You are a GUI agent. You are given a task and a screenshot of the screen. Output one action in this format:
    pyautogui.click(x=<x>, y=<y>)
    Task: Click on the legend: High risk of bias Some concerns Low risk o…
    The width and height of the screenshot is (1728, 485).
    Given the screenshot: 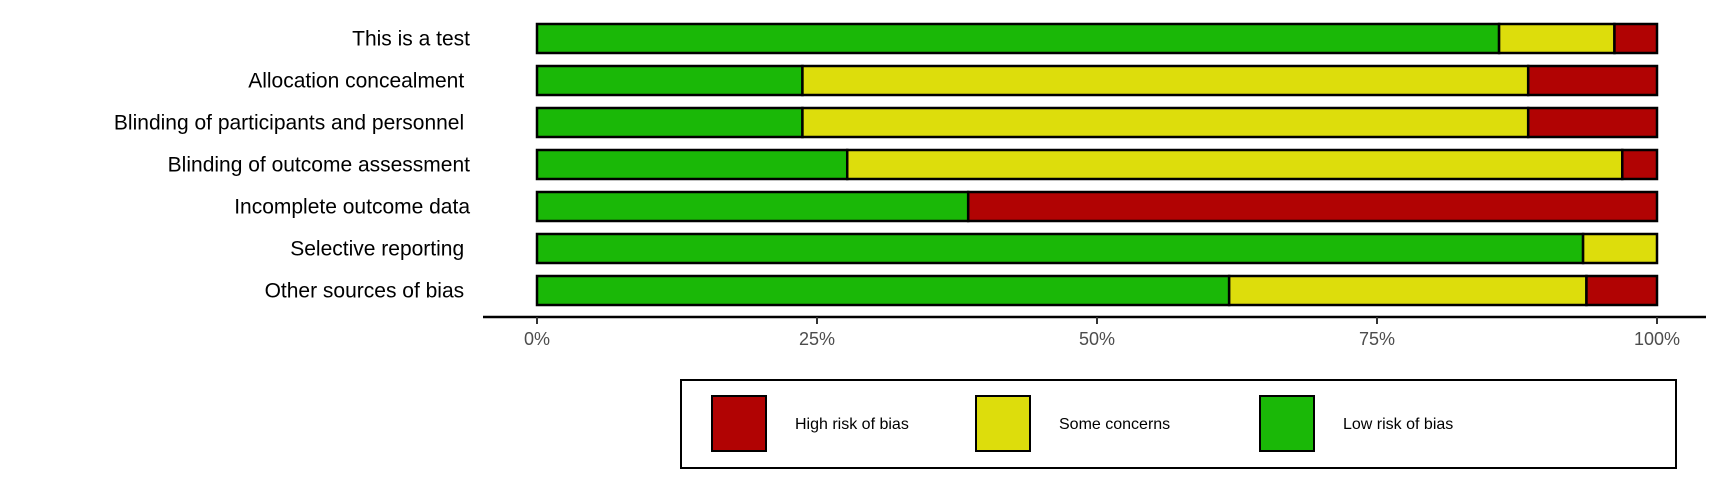 What is the action you would take?
    pyautogui.click(x=1178, y=424)
    